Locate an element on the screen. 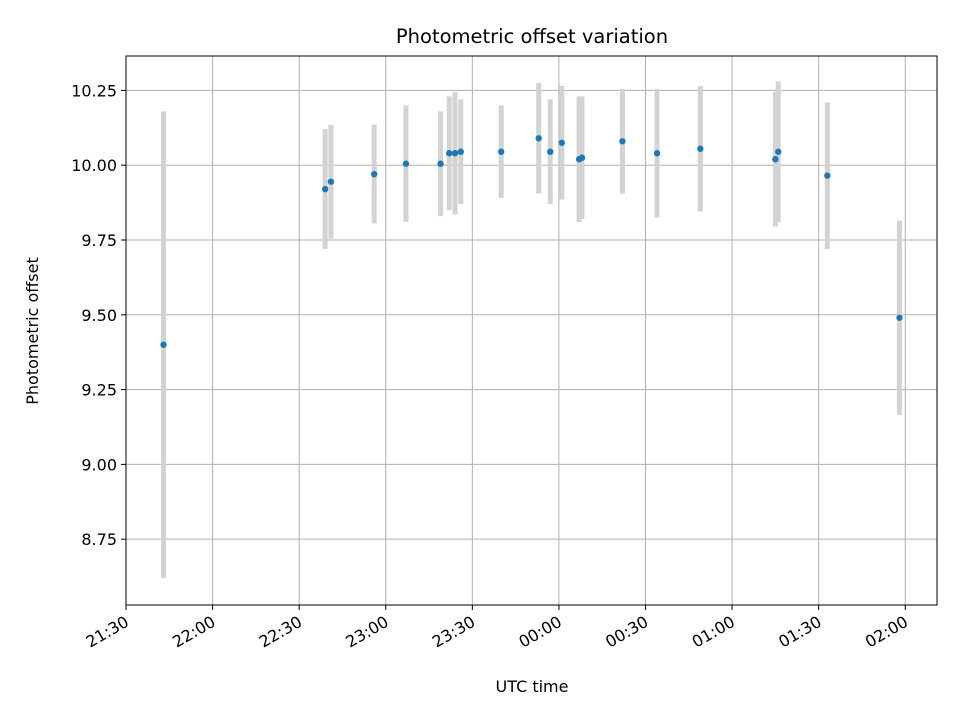 The width and height of the screenshot is (960, 720). y-tick-label: 9.50 is located at coordinates (99, 315).